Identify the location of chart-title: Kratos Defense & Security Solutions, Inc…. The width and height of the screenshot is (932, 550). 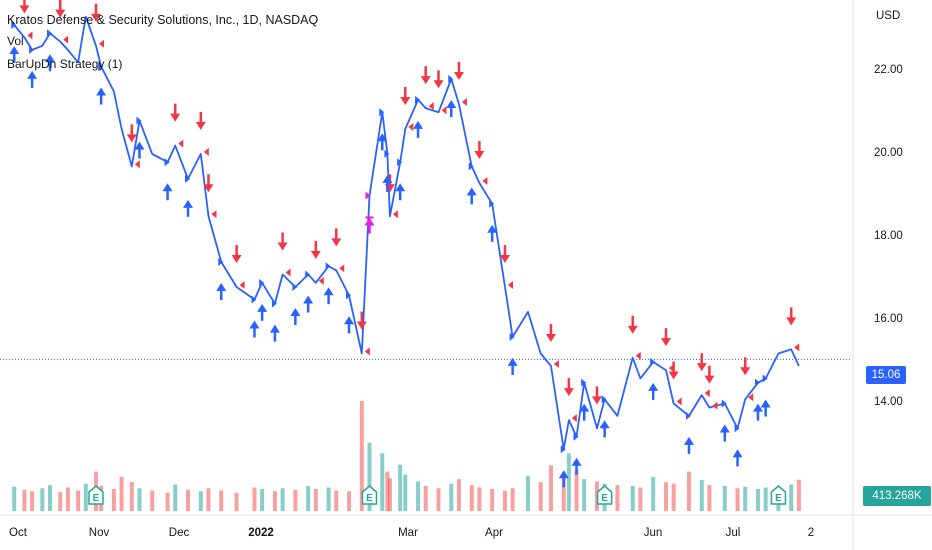
(163, 20).